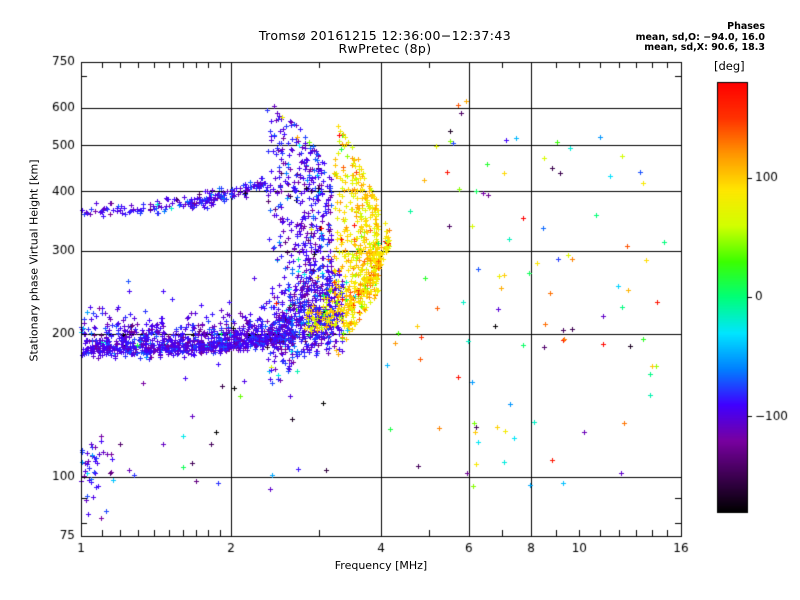 This screenshot has height=600, width=800. I want to click on phases-header: Phases, so click(746, 26).